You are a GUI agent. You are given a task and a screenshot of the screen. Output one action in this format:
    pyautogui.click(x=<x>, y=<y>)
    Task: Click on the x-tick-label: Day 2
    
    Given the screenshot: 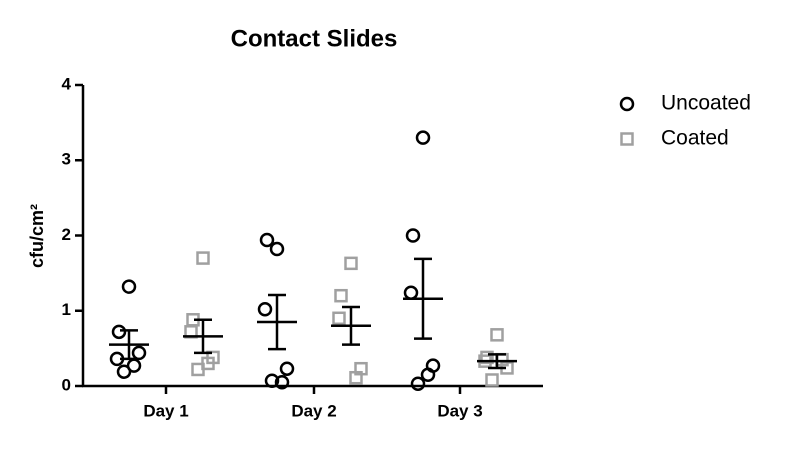 What is the action you would take?
    pyautogui.click(x=313, y=410)
    